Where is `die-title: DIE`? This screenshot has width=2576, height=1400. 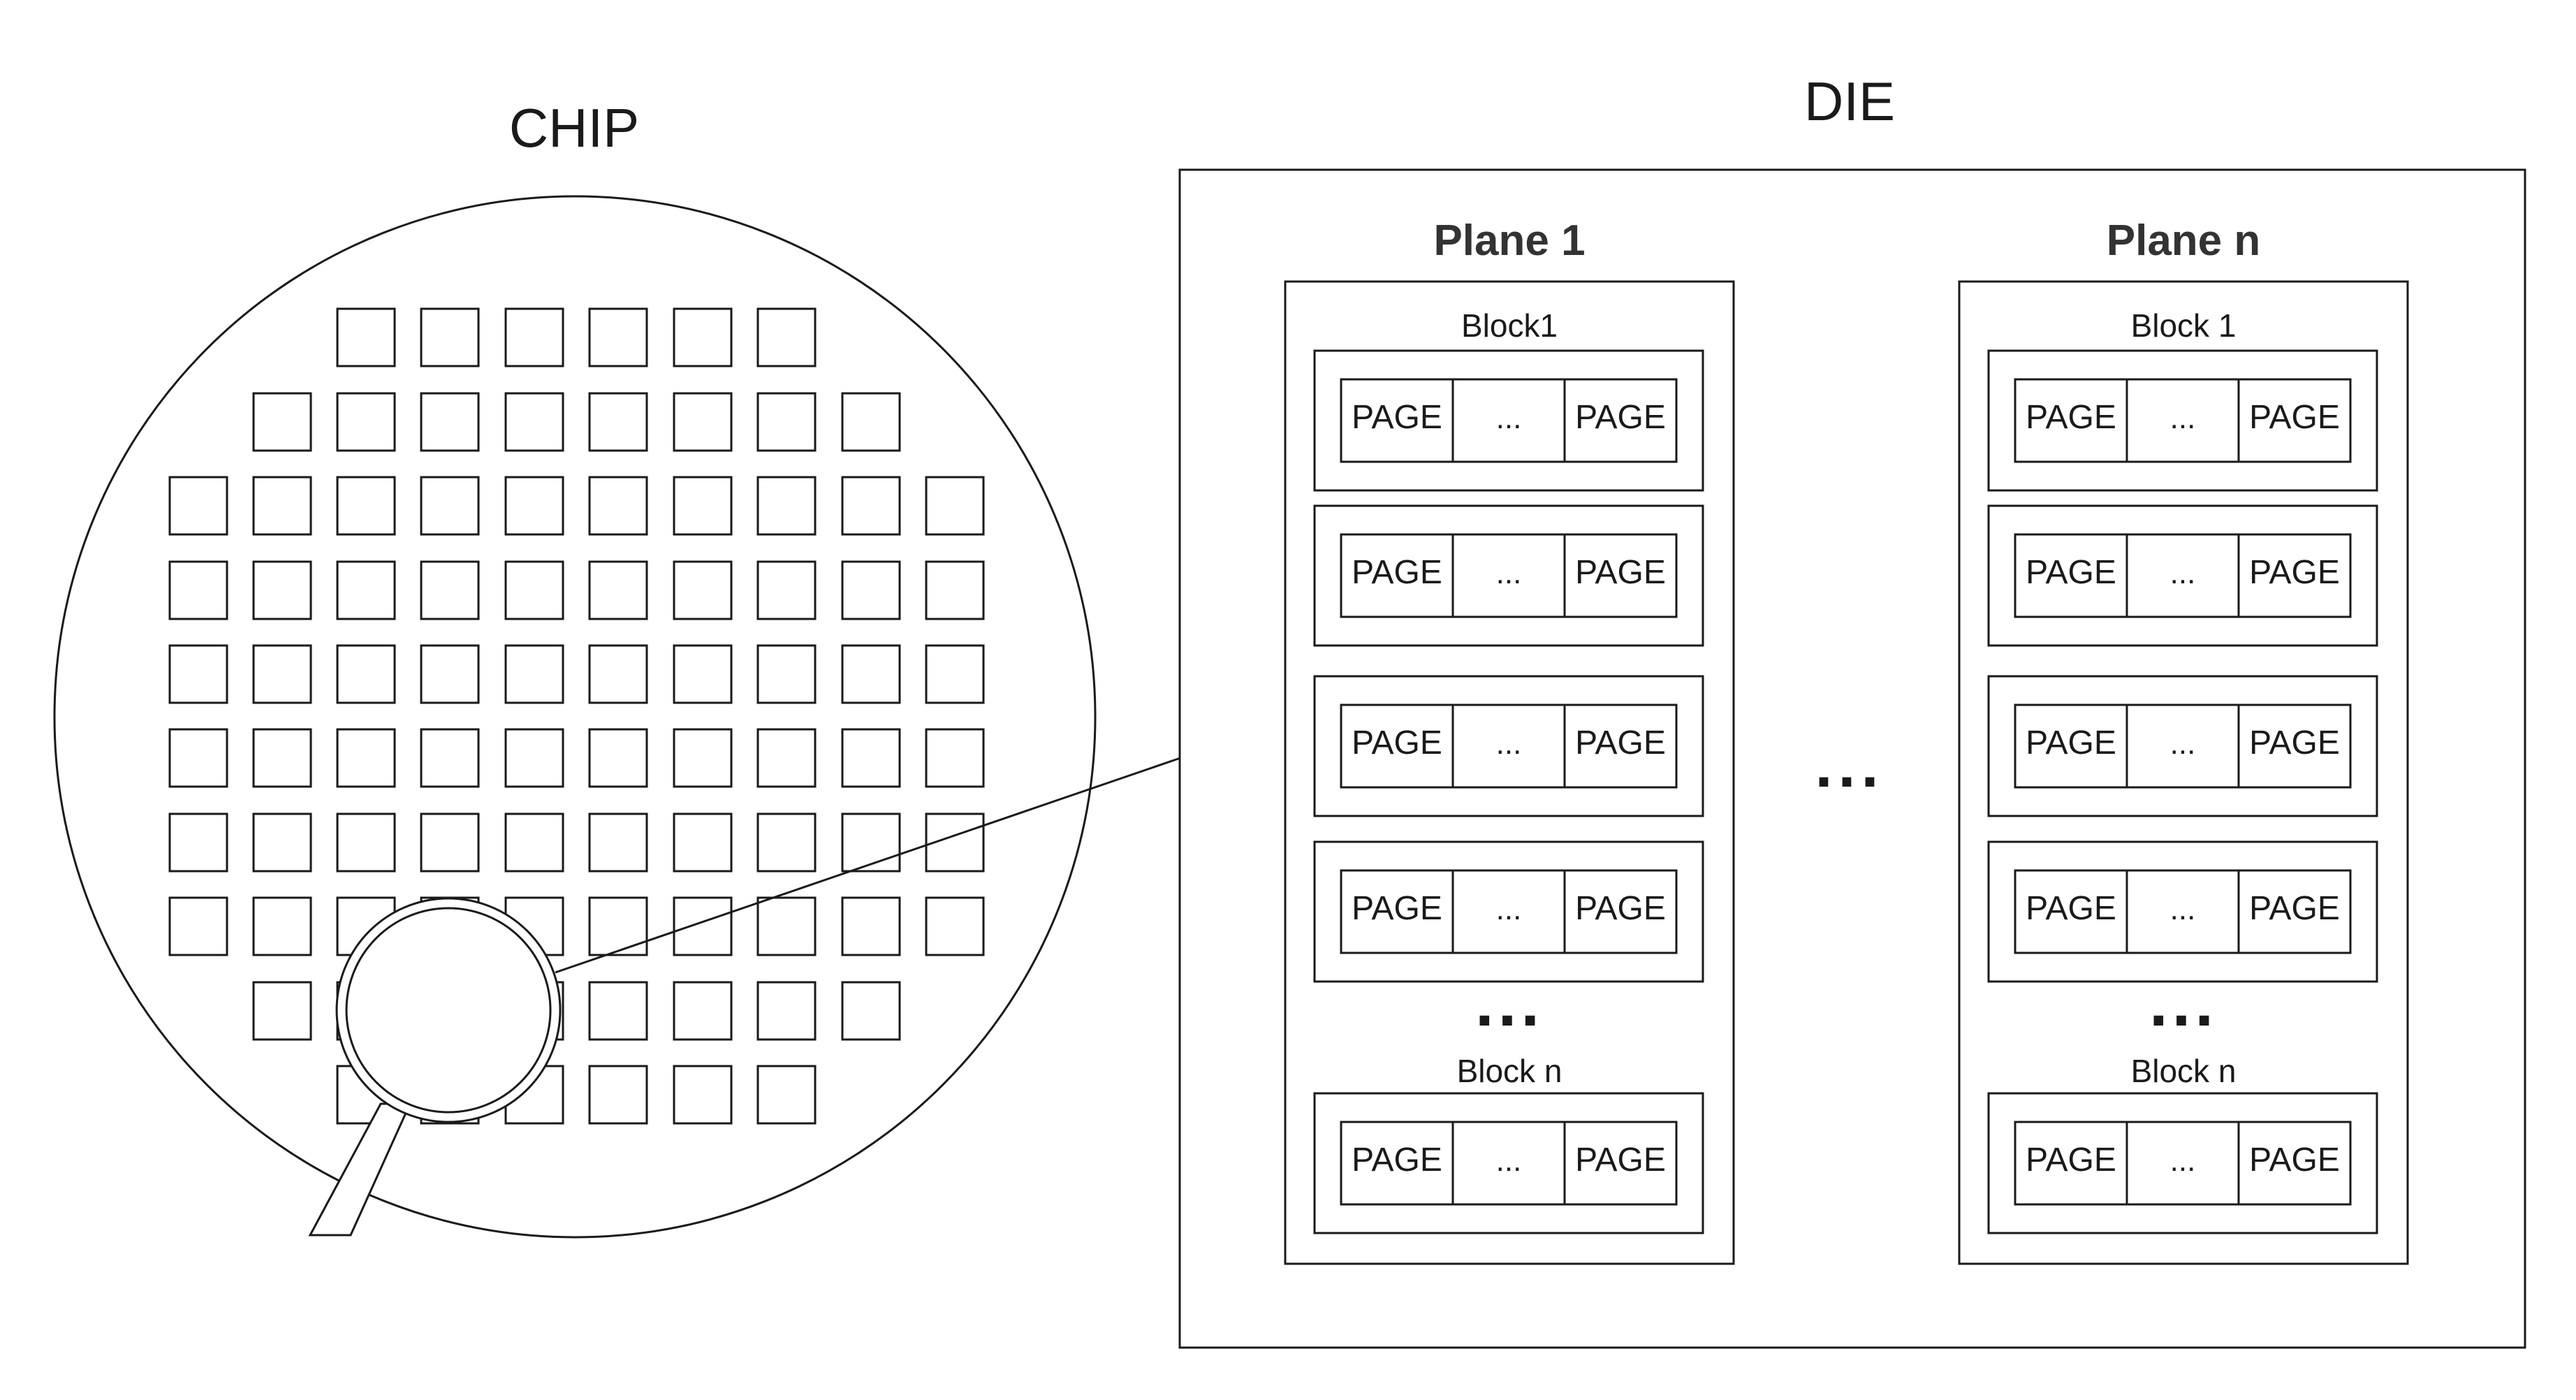 die-title: DIE is located at coordinates (1849, 102).